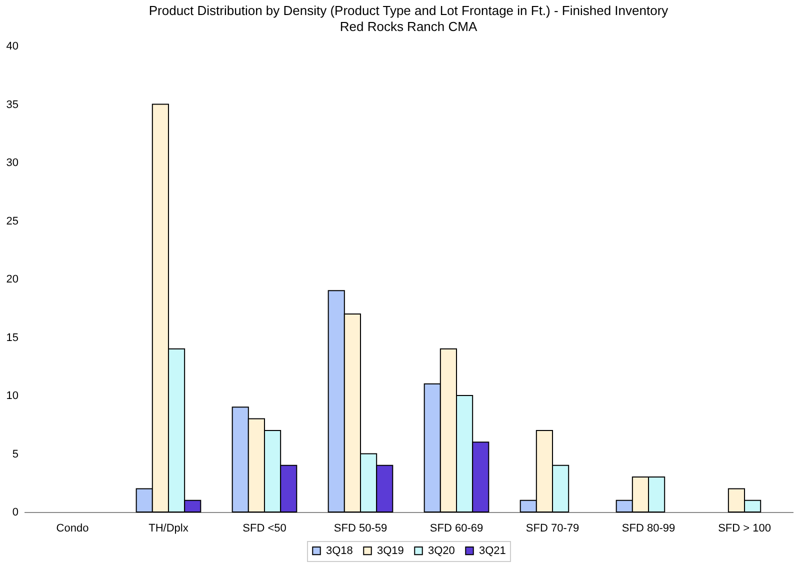 The image size is (795, 566). Describe the element at coordinates (408, 10) in the screenshot. I see `chart-title: Product Distribution by Density (Product Type and Lot Frontage in Ft.) - Finished Inventory` at that location.